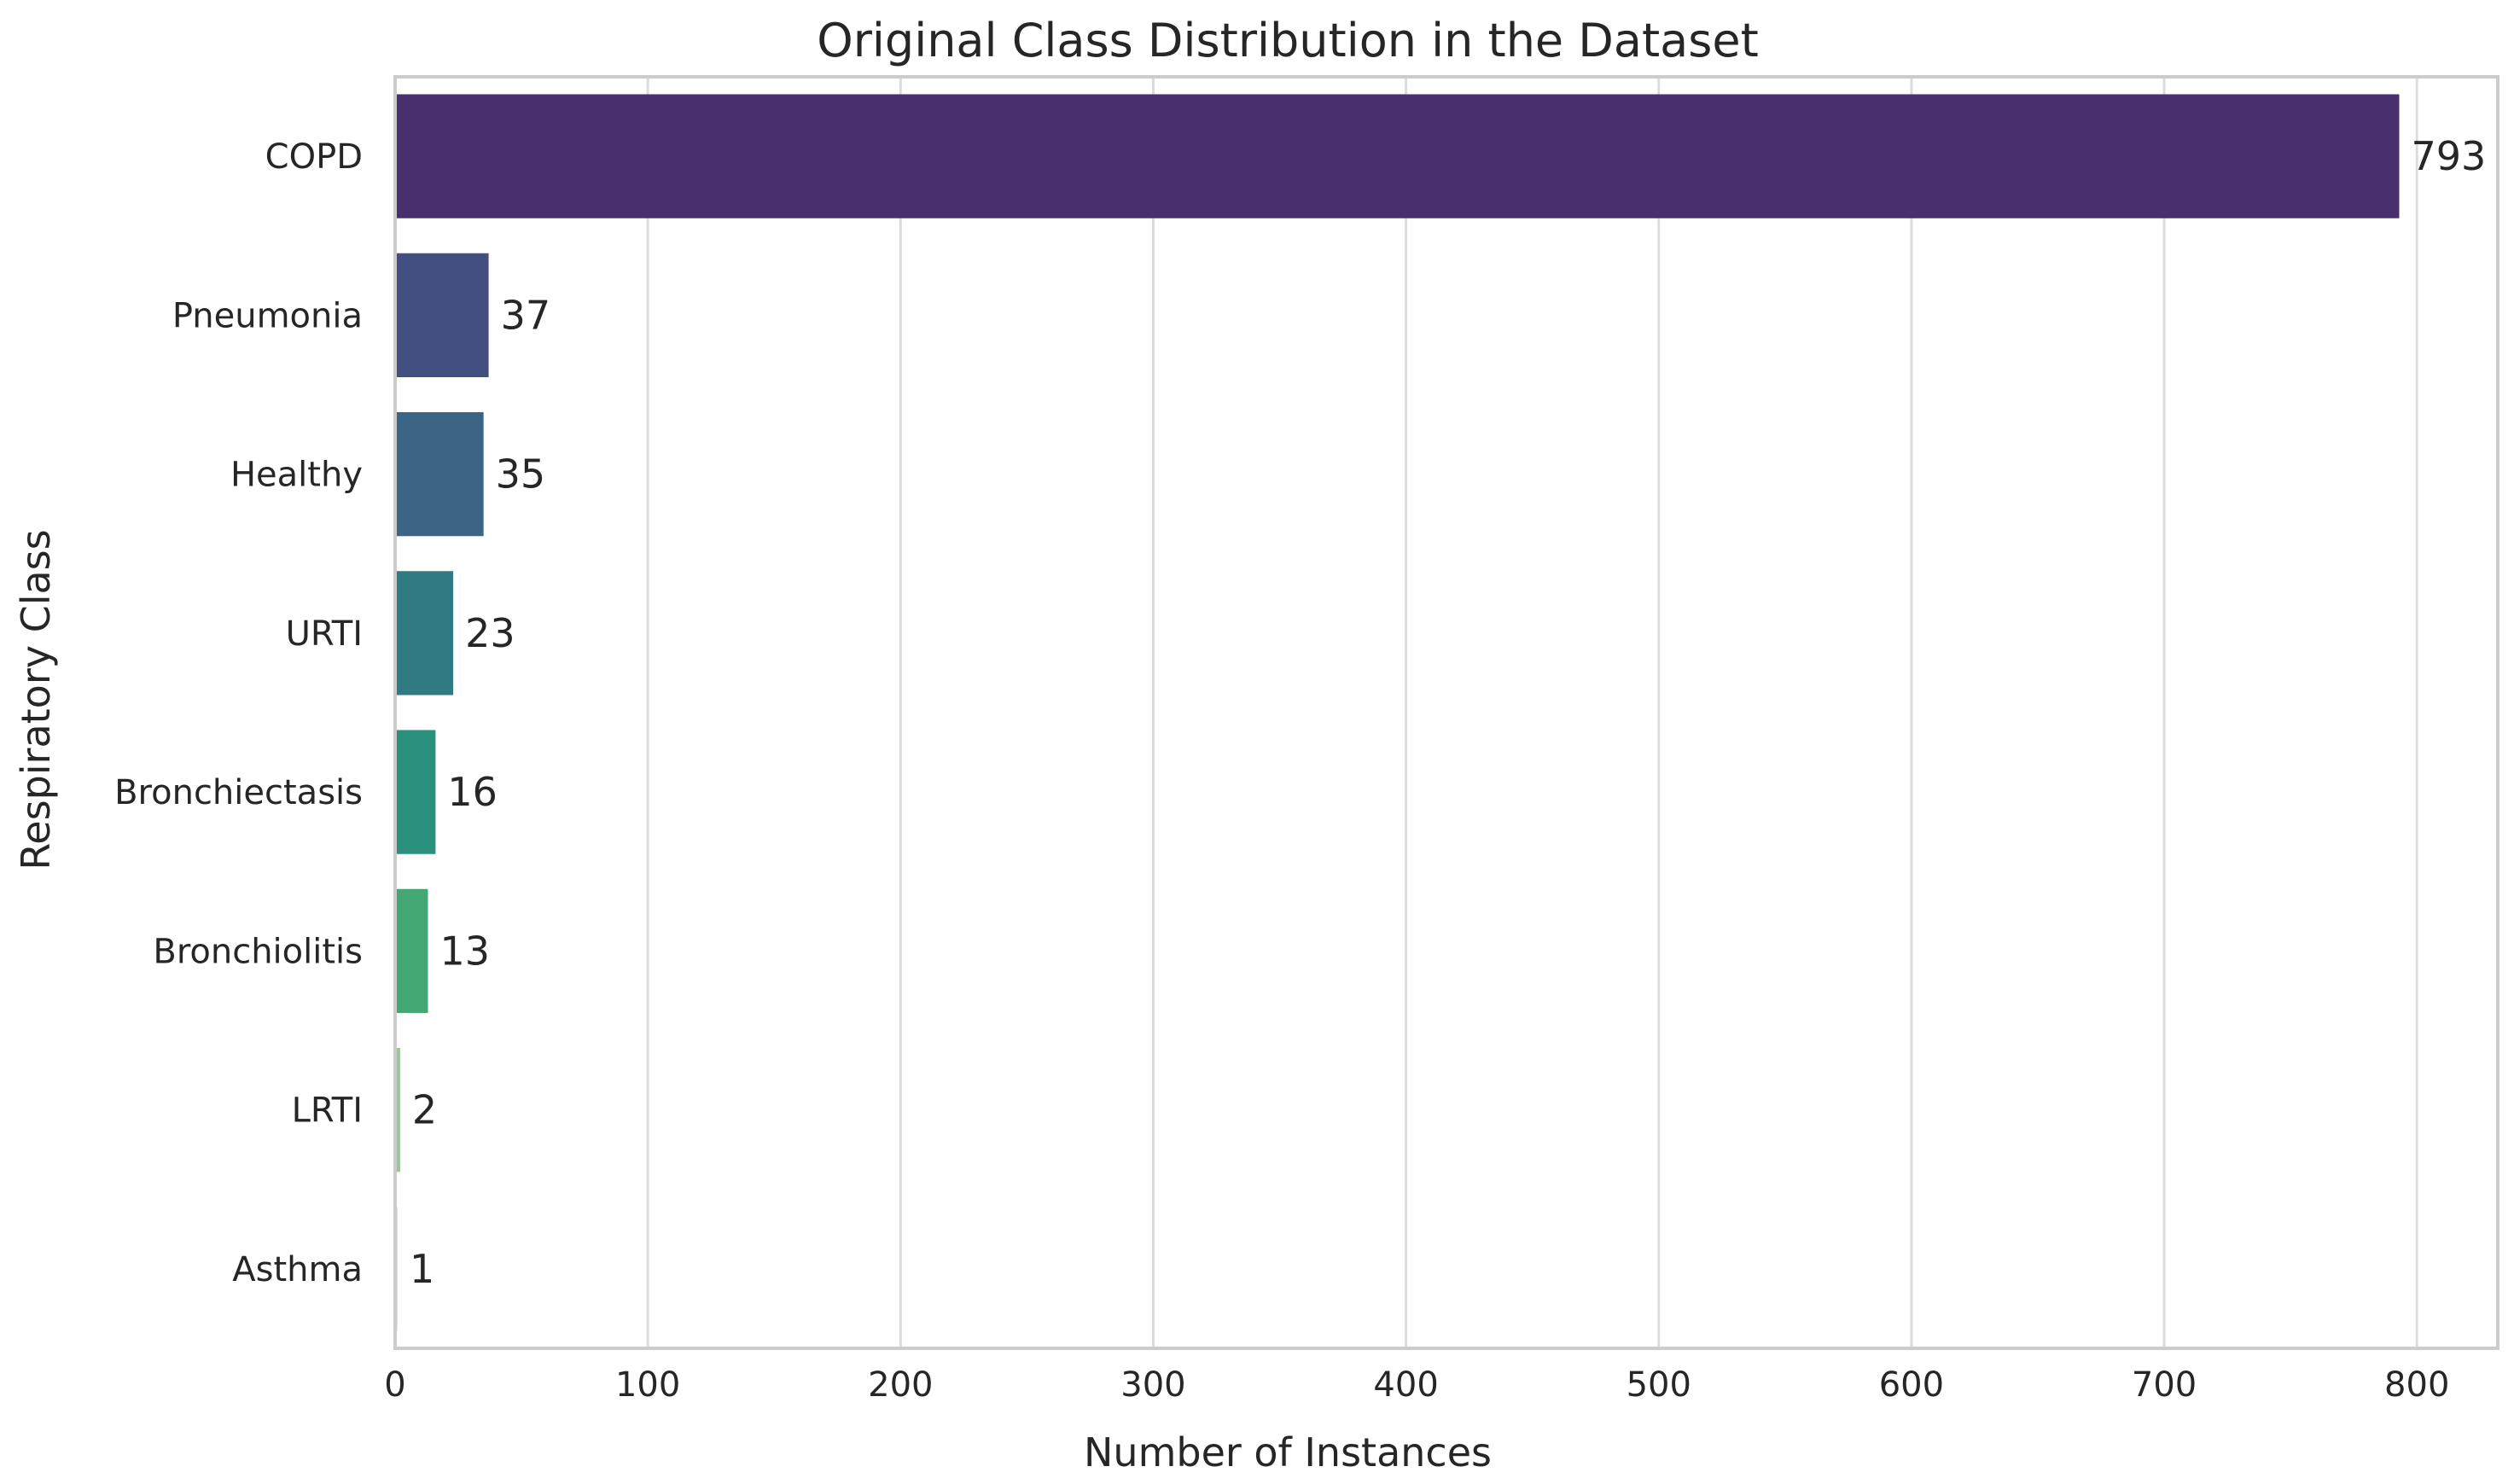  Describe the element at coordinates (258, 952) in the screenshot. I see `category-label: Bronchiolitis` at that location.